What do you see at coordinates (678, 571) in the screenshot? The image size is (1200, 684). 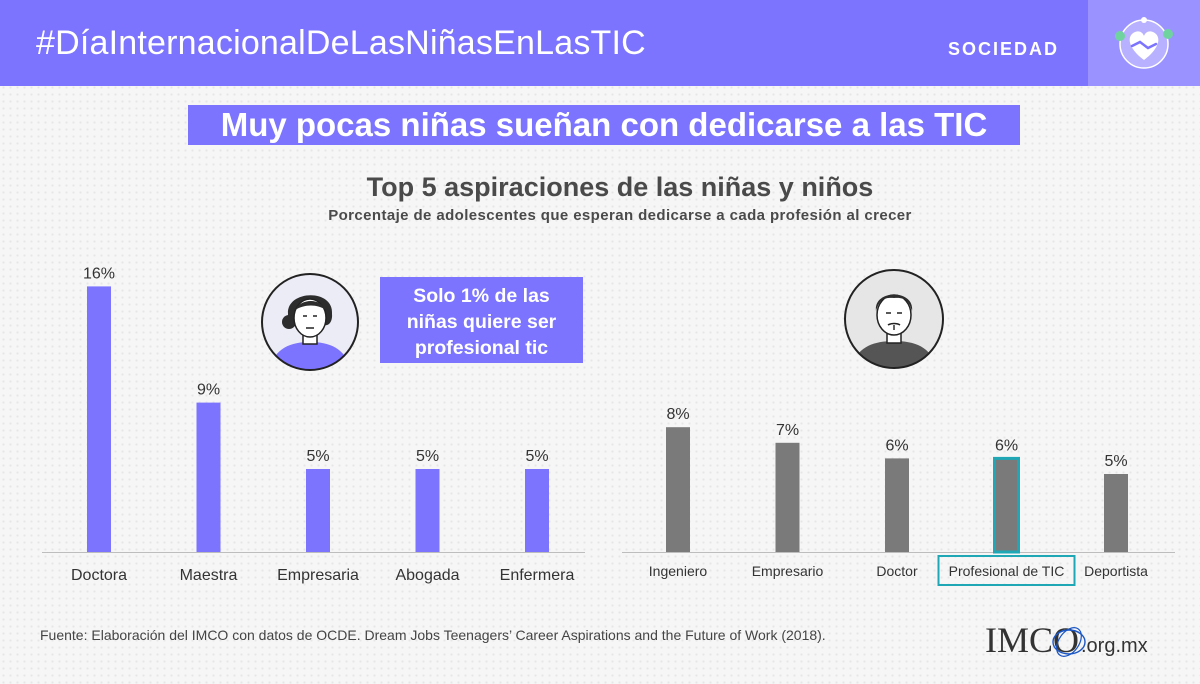 I see `category-label: Ingeniero` at bounding box center [678, 571].